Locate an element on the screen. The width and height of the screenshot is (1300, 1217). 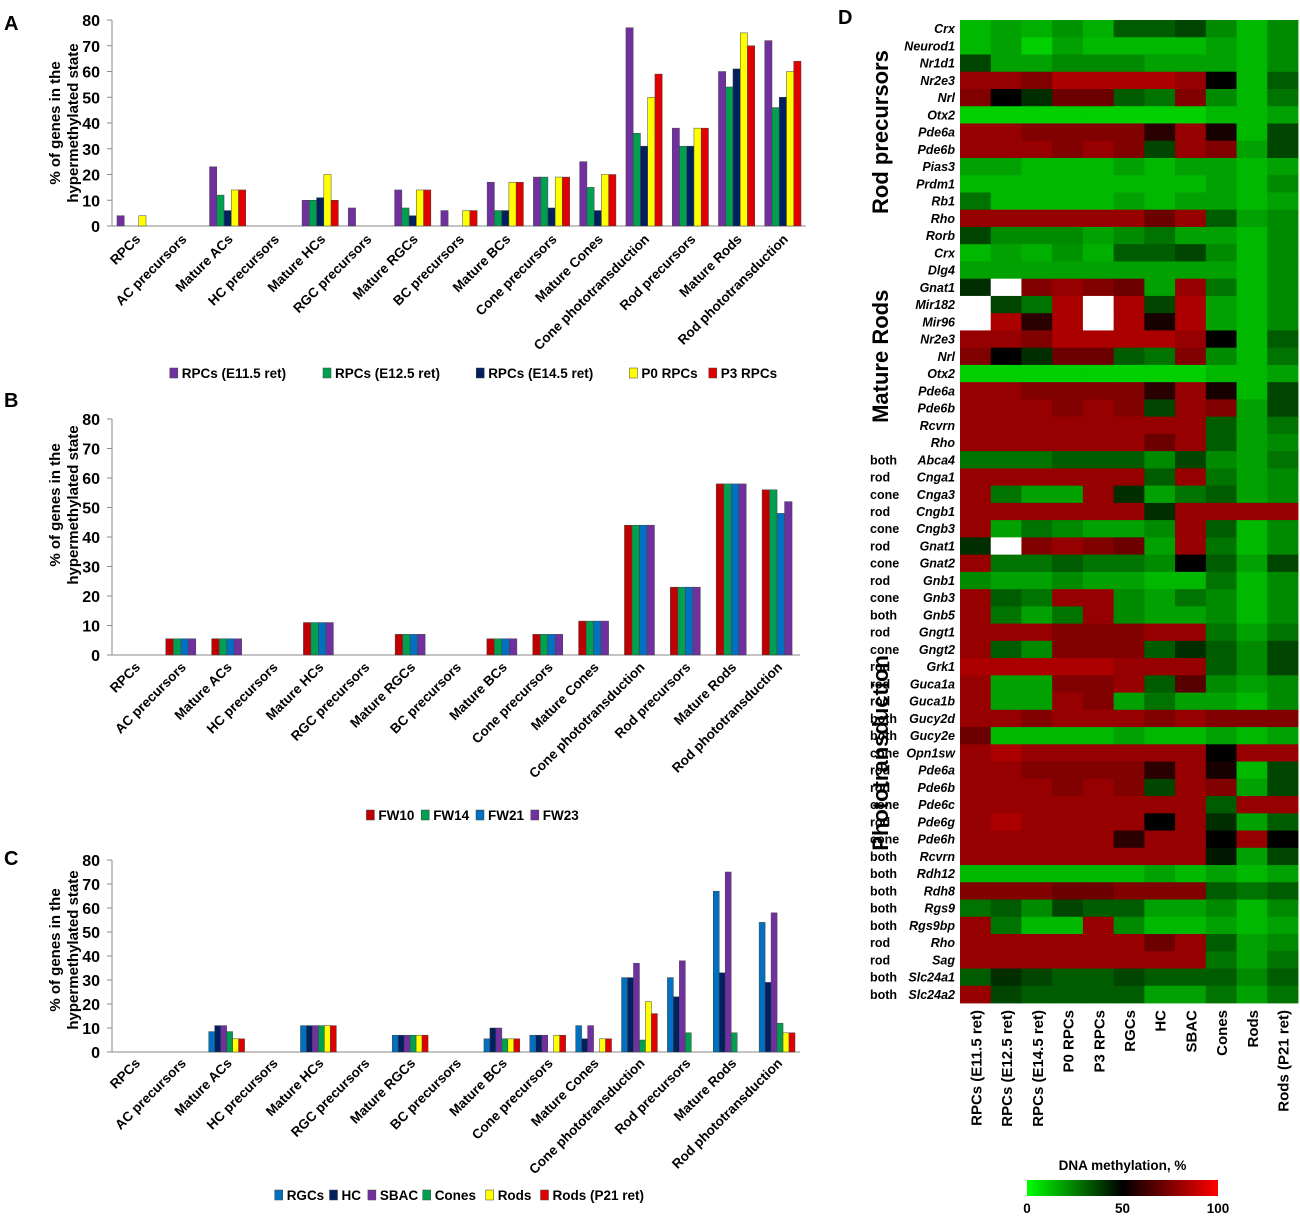
legend-entry: FW10 is located at coordinates (396, 815).